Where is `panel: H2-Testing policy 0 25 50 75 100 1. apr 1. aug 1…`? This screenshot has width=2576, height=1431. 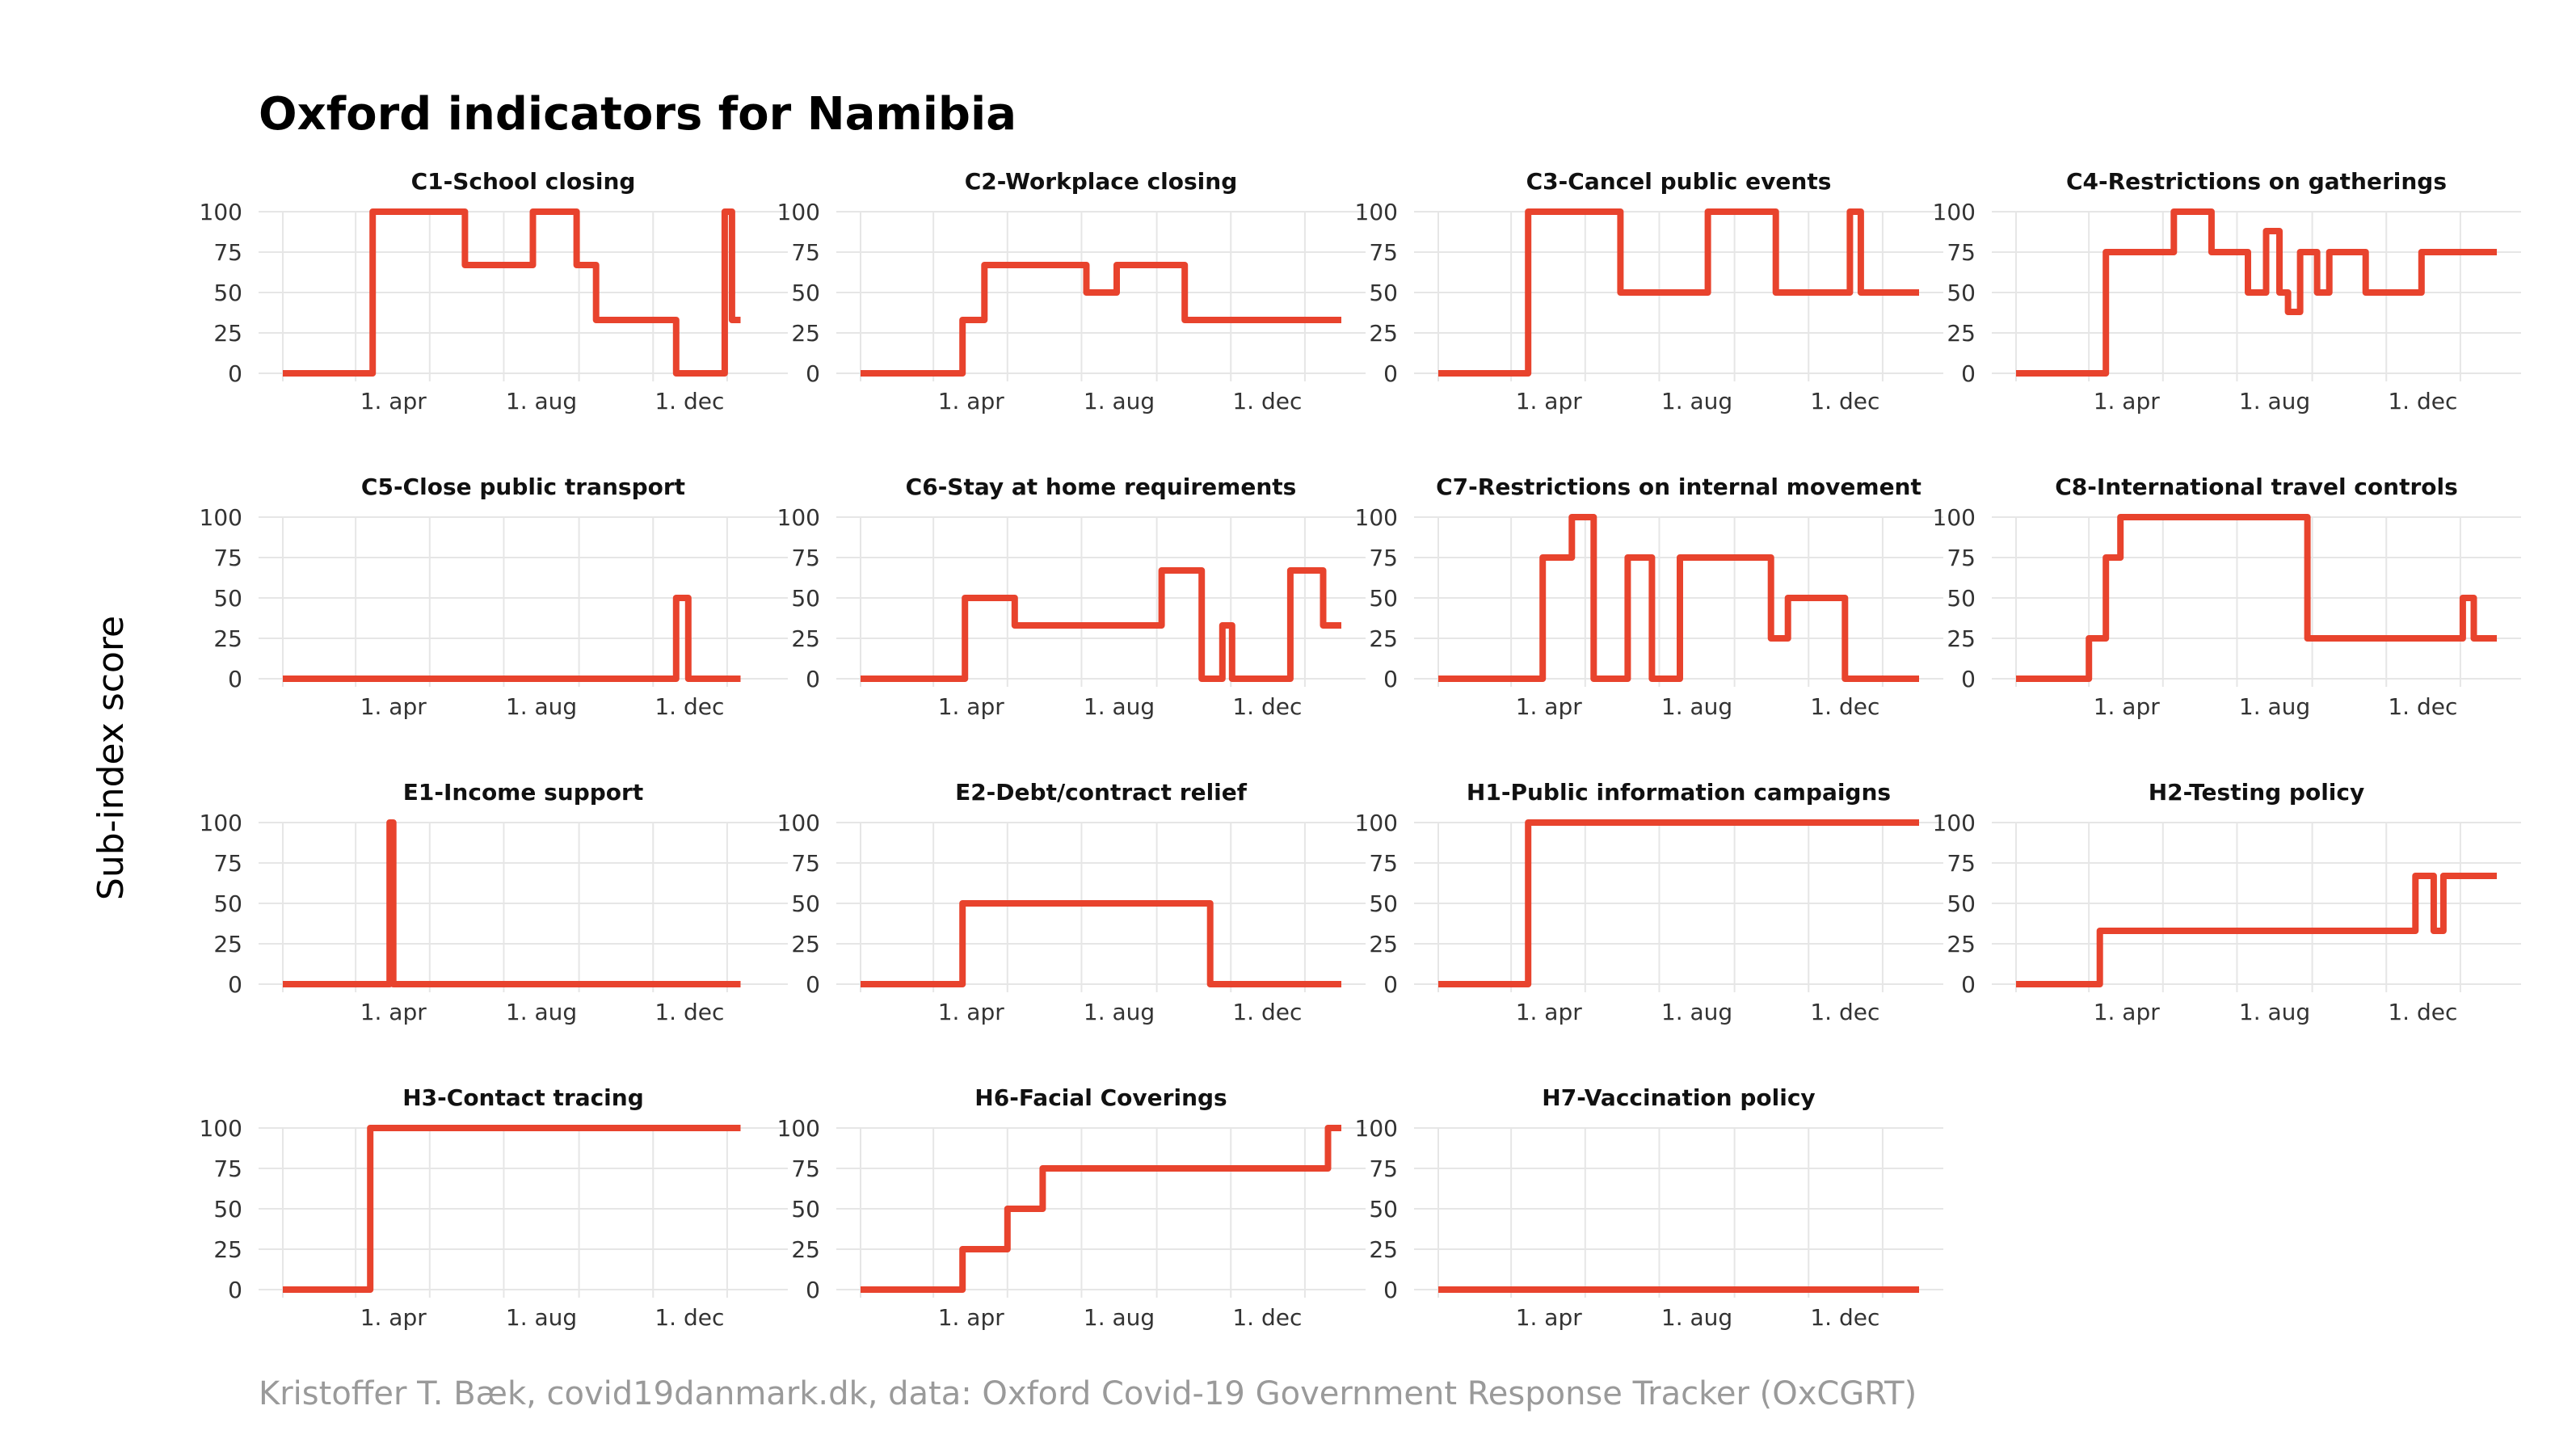 panel: H2-Testing policy 0 25 50 75 100 1. apr 1. aug 1… is located at coordinates (2227, 902).